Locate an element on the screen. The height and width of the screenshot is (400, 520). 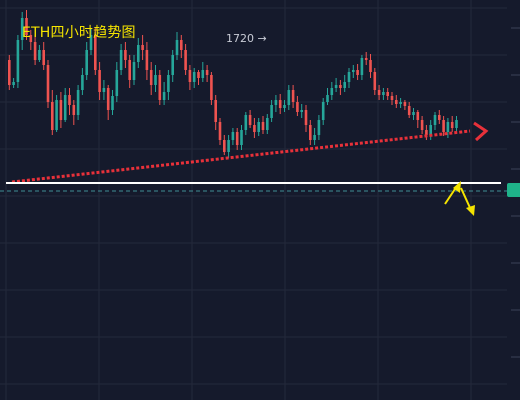
rising-trendline is located at coordinates (241, 156).